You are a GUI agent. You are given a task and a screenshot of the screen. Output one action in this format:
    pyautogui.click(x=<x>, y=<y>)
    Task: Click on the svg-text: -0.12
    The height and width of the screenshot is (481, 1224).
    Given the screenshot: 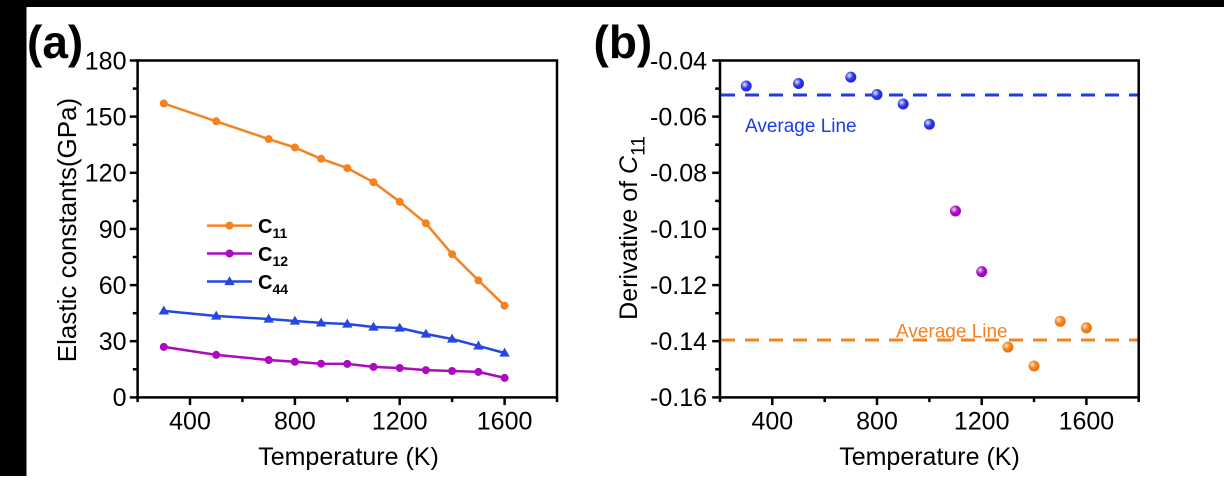 What is the action you would take?
    pyautogui.click(x=678, y=286)
    